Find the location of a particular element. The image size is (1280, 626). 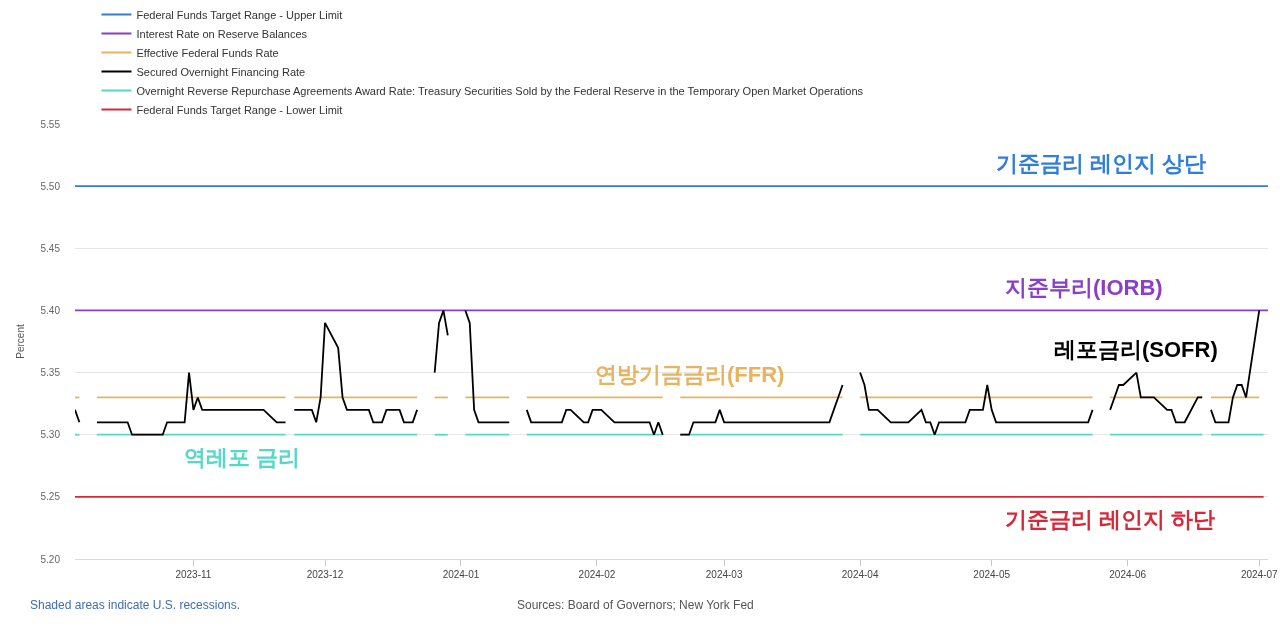

x-tick-label: 2024-07 is located at coordinates (1259, 574).